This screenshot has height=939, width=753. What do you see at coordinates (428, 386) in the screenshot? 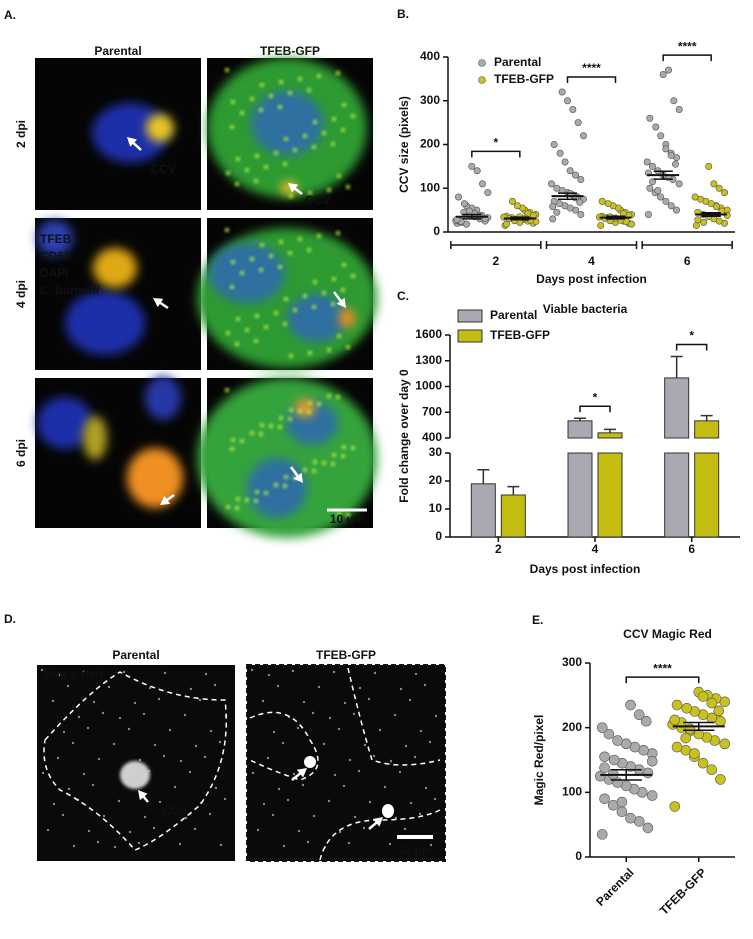
I see `y-tick-label: 1000` at bounding box center [428, 386].